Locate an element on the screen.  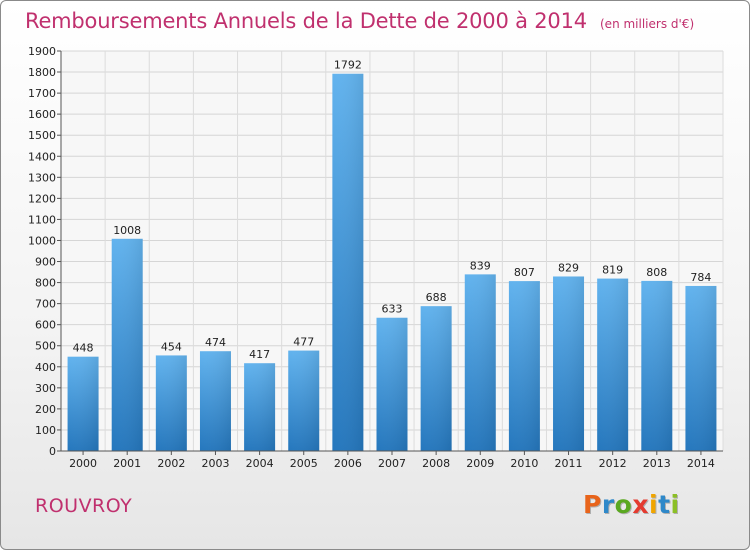
y-tick-label: 500 is located at coordinates (45, 346).